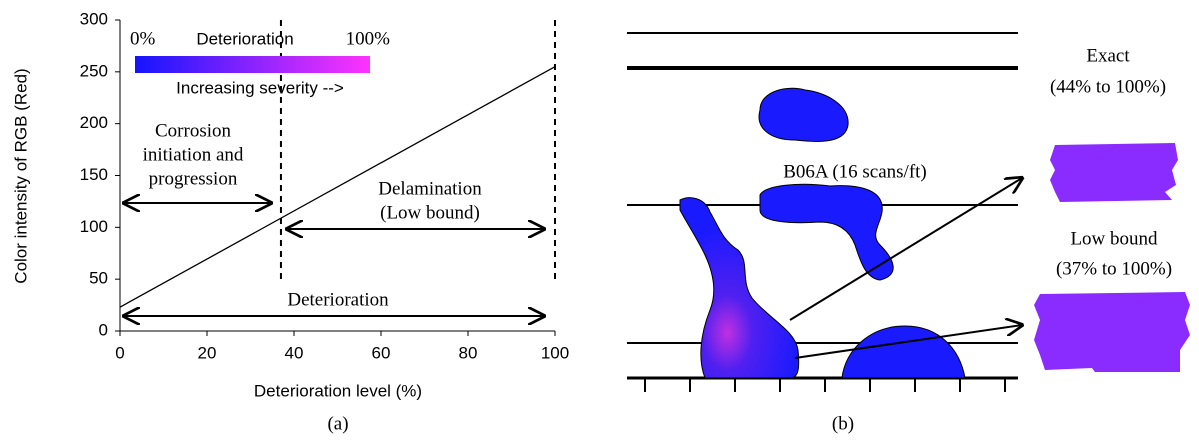 The image size is (1199, 440). Describe the element at coordinates (20, 175) in the screenshot. I see `y-axis-label: Color intensity of RGB (Red)` at that location.